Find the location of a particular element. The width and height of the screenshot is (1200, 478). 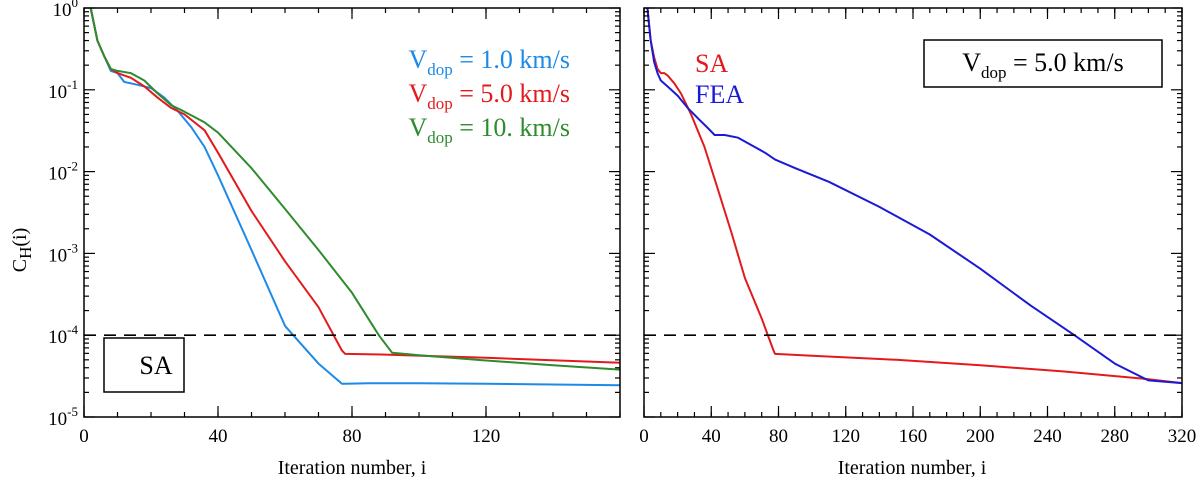

right-x-tick-label: 200 is located at coordinates (980, 436).